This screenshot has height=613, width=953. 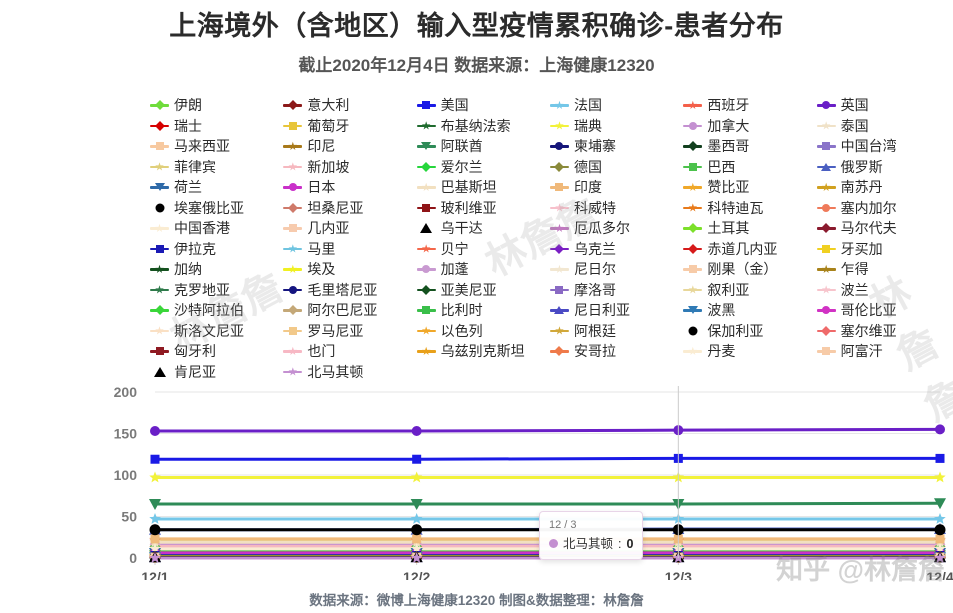 I want to click on legend-item: 柬埔寨, so click(x=616, y=146).